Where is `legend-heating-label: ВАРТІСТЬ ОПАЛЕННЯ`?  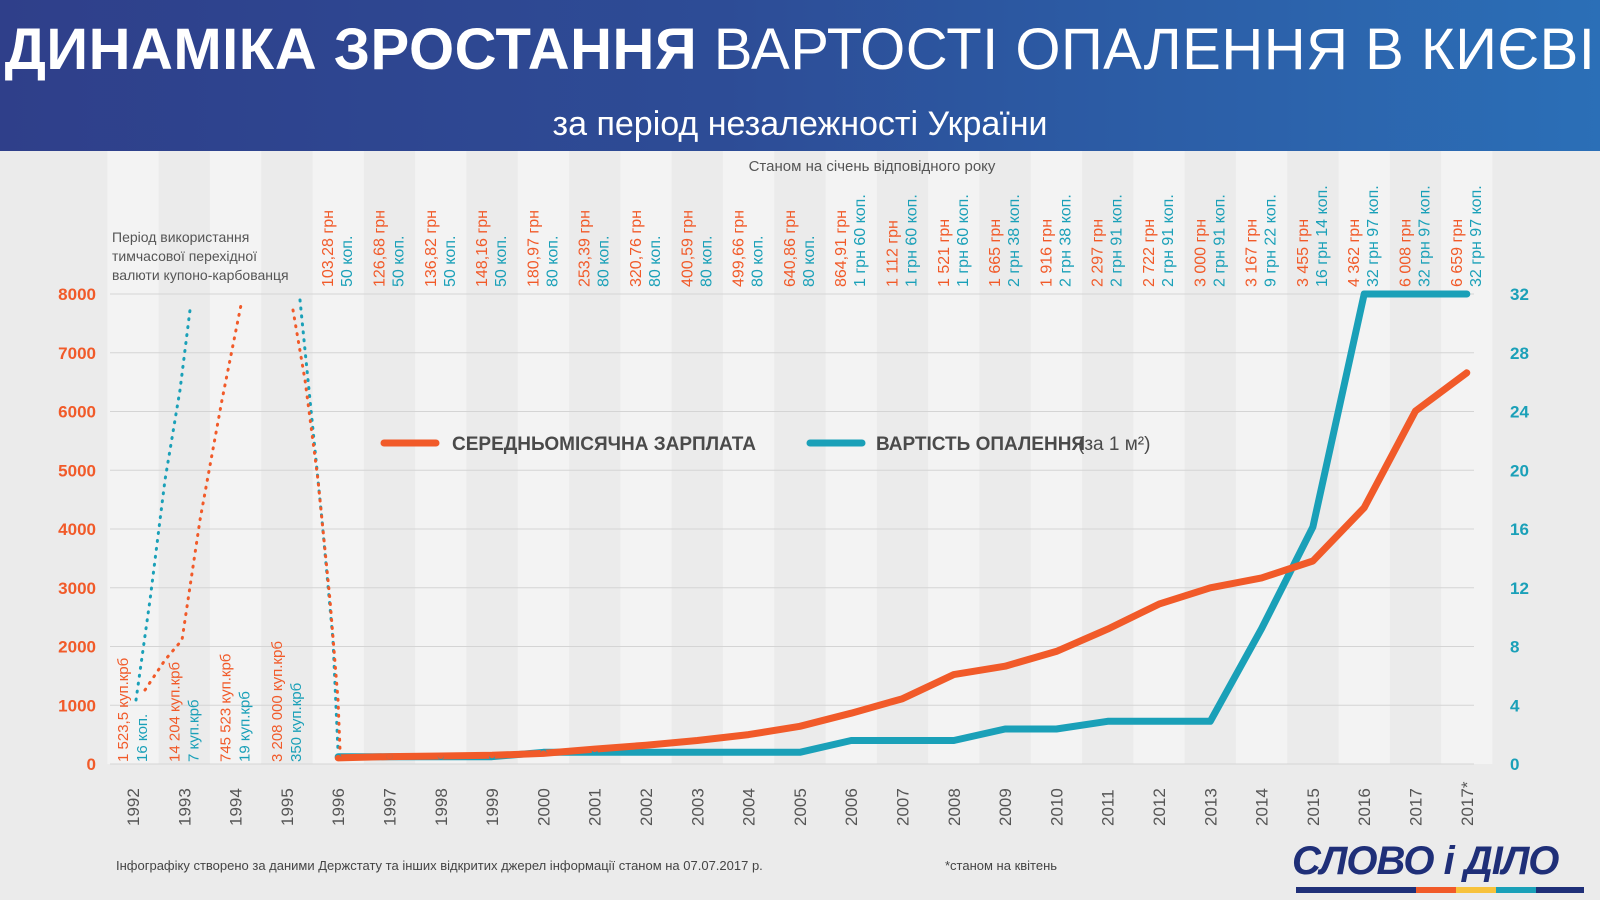 legend-heating-label: ВАРТІСТЬ ОПАЛЕННЯ is located at coordinates (980, 444).